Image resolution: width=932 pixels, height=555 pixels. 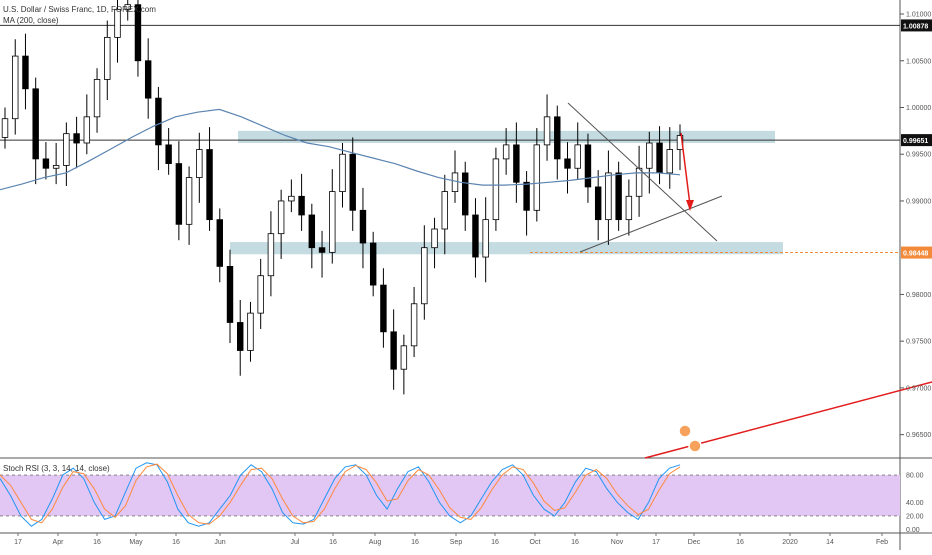 I want to click on price-tick-label: 1.00500, so click(x=918, y=61).